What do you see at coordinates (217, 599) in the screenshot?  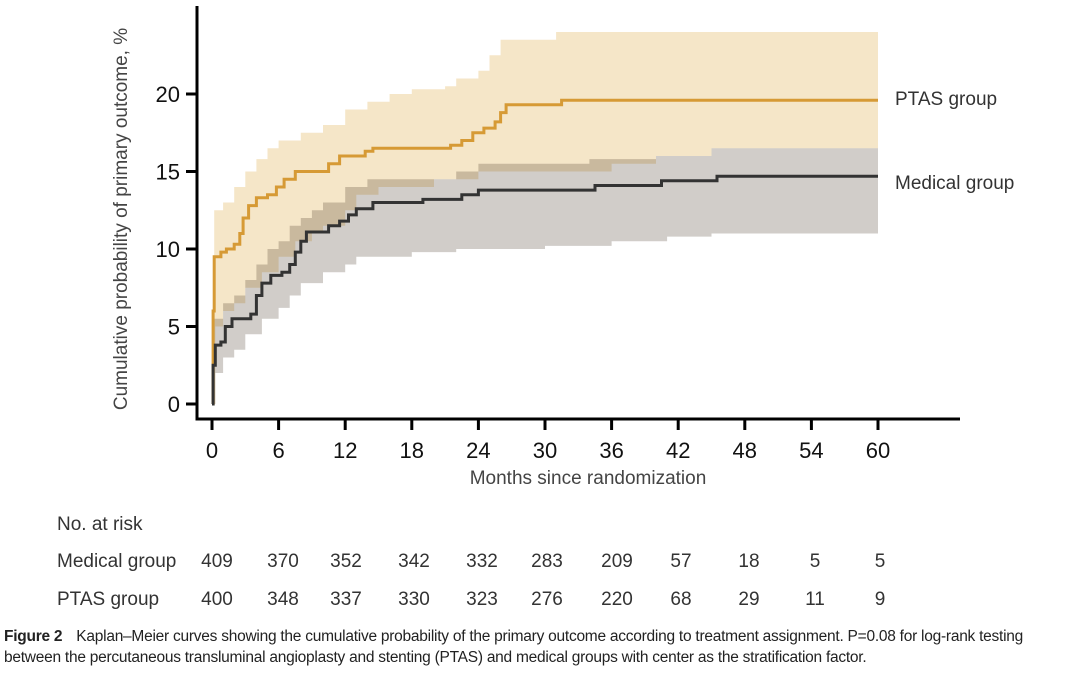 I see `at-risk-value: 400` at bounding box center [217, 599].